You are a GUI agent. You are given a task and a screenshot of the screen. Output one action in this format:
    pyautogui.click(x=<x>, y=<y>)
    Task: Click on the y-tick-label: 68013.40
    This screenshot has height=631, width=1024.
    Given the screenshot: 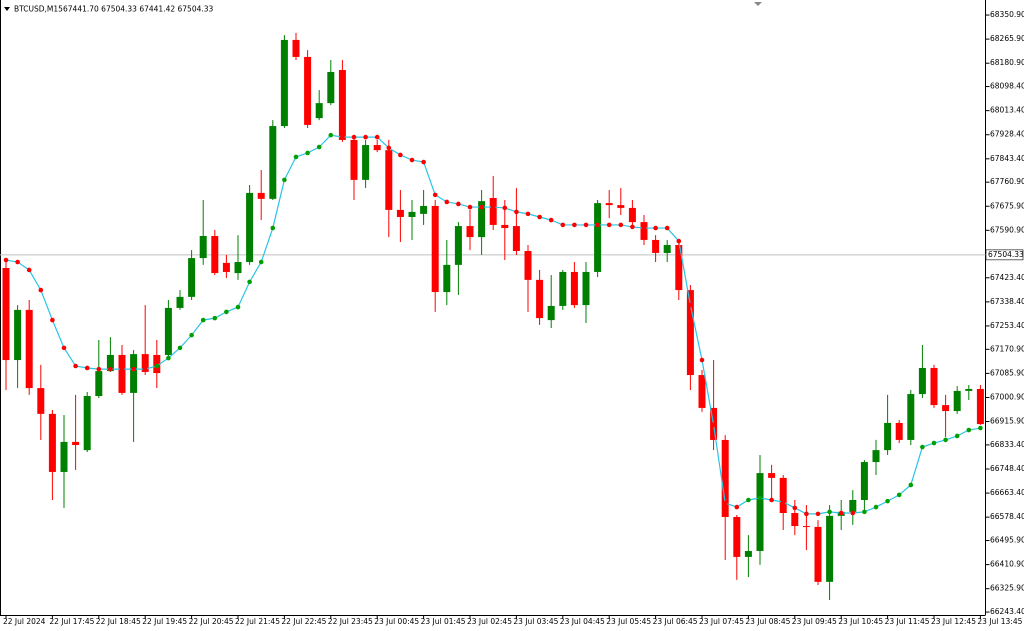 What is the action you would take?
    pyautogui.click(x=1007, y=110)
    